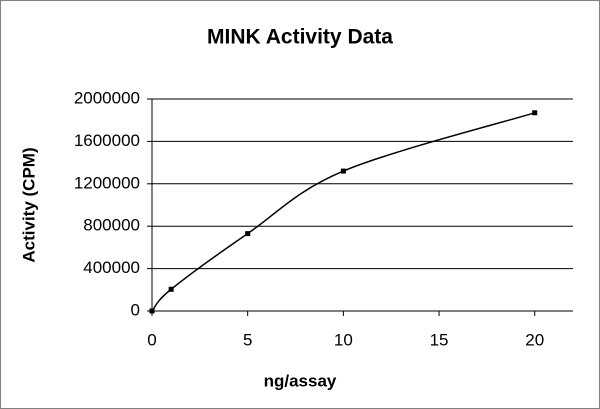  What do you see at coordinates (439, 339) in the screenshot?
I see `x-tick-label: 15` at bounding box center [439, 339].